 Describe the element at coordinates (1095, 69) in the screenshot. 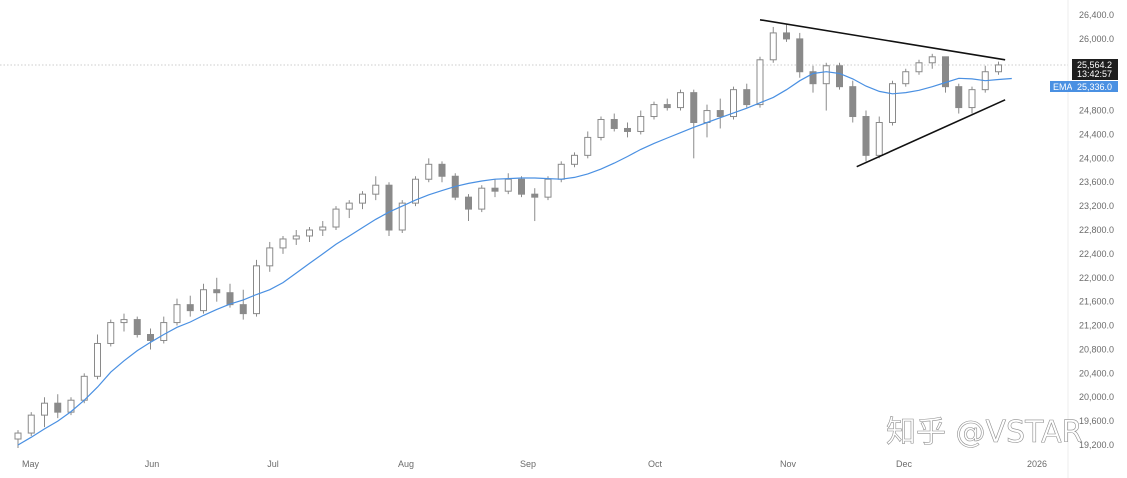

I see `last-price-tag: 25,564.2 13:42:57` at that location.